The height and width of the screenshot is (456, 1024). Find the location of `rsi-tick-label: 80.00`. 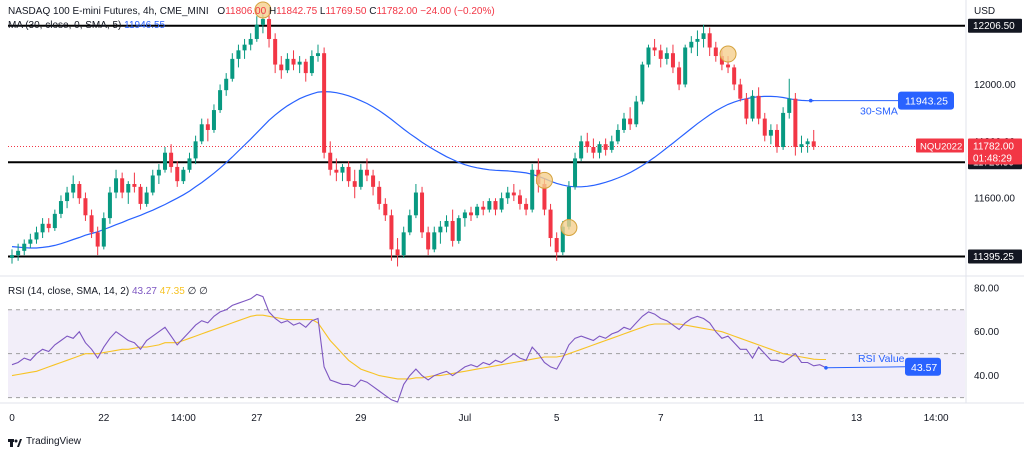

rsi-tick-label: 80.00 is located at coordinates (986, 288).